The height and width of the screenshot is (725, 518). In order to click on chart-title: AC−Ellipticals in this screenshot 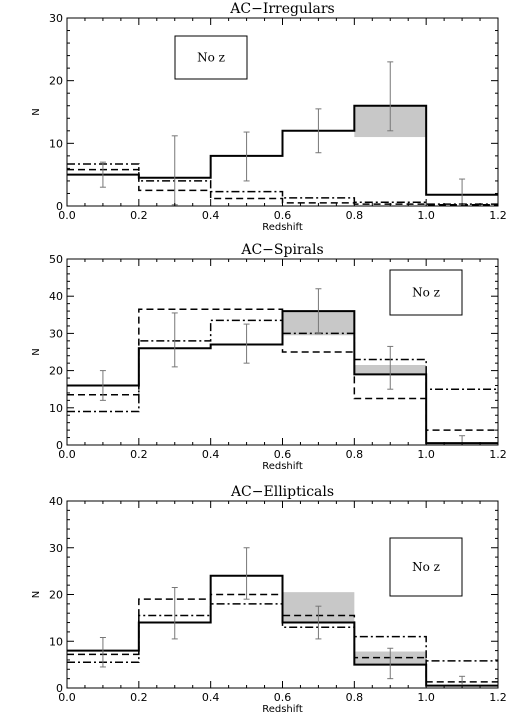, I will do `click(282, 492)`.